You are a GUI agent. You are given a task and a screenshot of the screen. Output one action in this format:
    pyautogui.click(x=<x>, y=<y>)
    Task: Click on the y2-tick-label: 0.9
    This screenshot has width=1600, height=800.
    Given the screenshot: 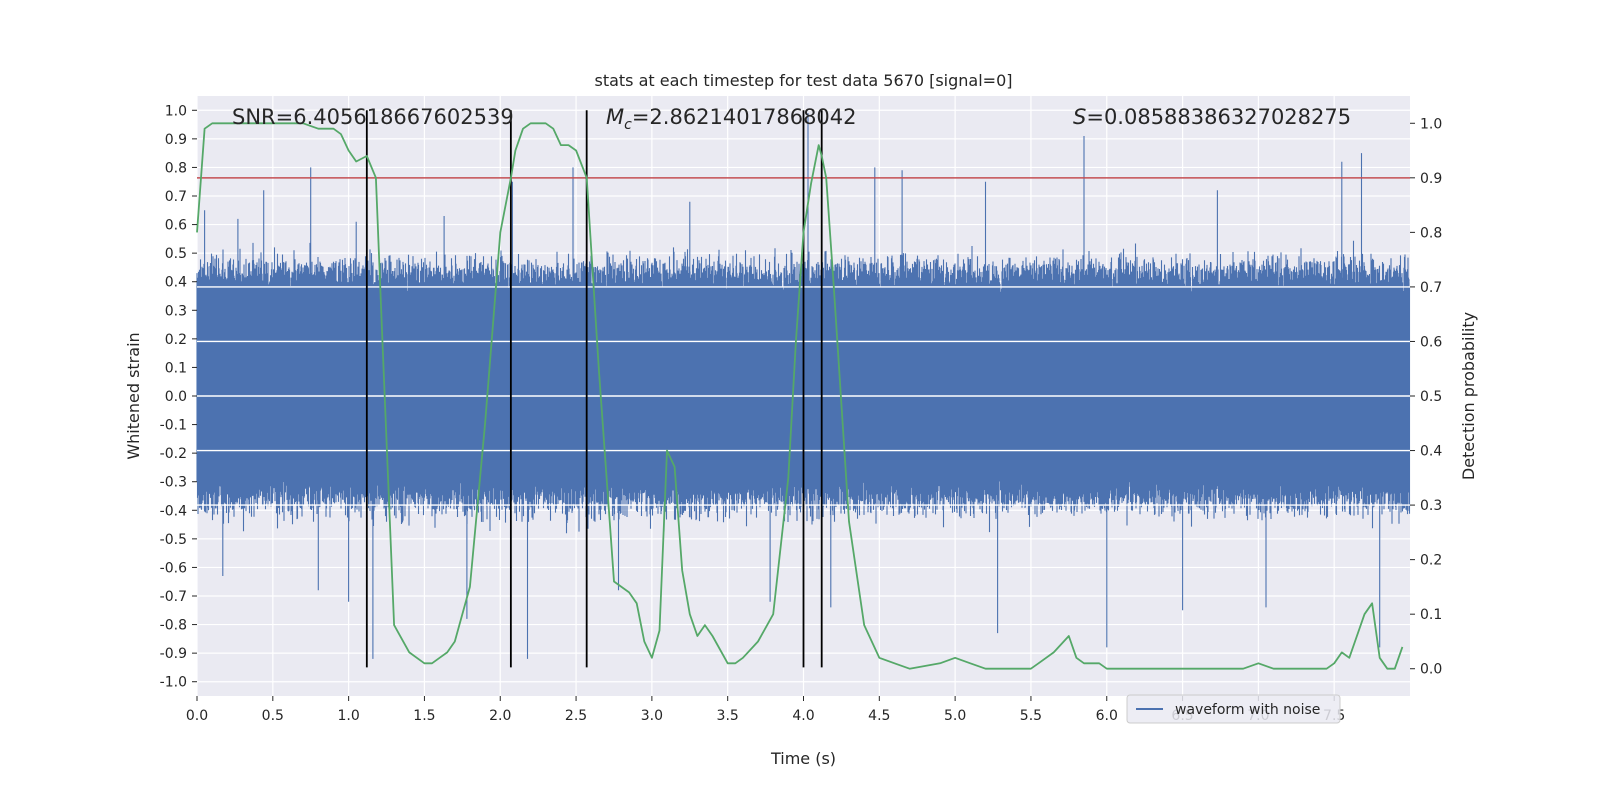 What is the action you would take?
    pyautogui.click(x=1431, y=179)
    